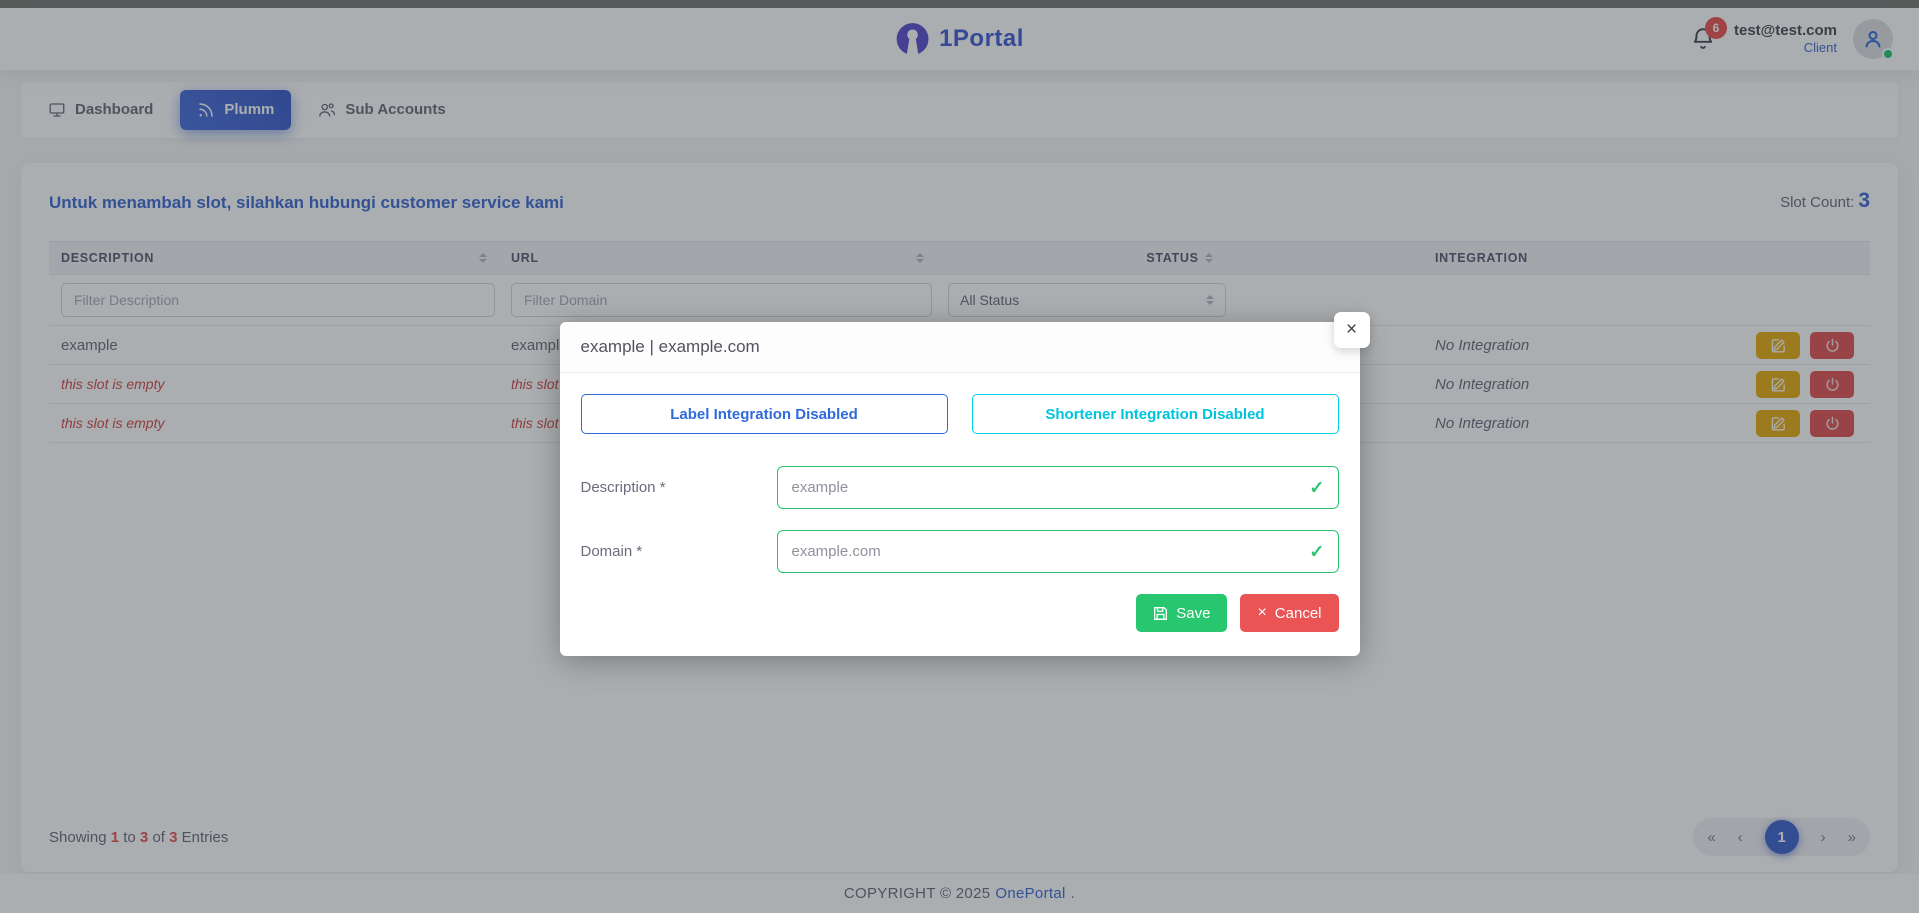 This screenshot has height=913, width=1919. What do you see at coordinates (206, 110) in the screenshot?
I see `rss-icon` at bounding box center [206, 110].